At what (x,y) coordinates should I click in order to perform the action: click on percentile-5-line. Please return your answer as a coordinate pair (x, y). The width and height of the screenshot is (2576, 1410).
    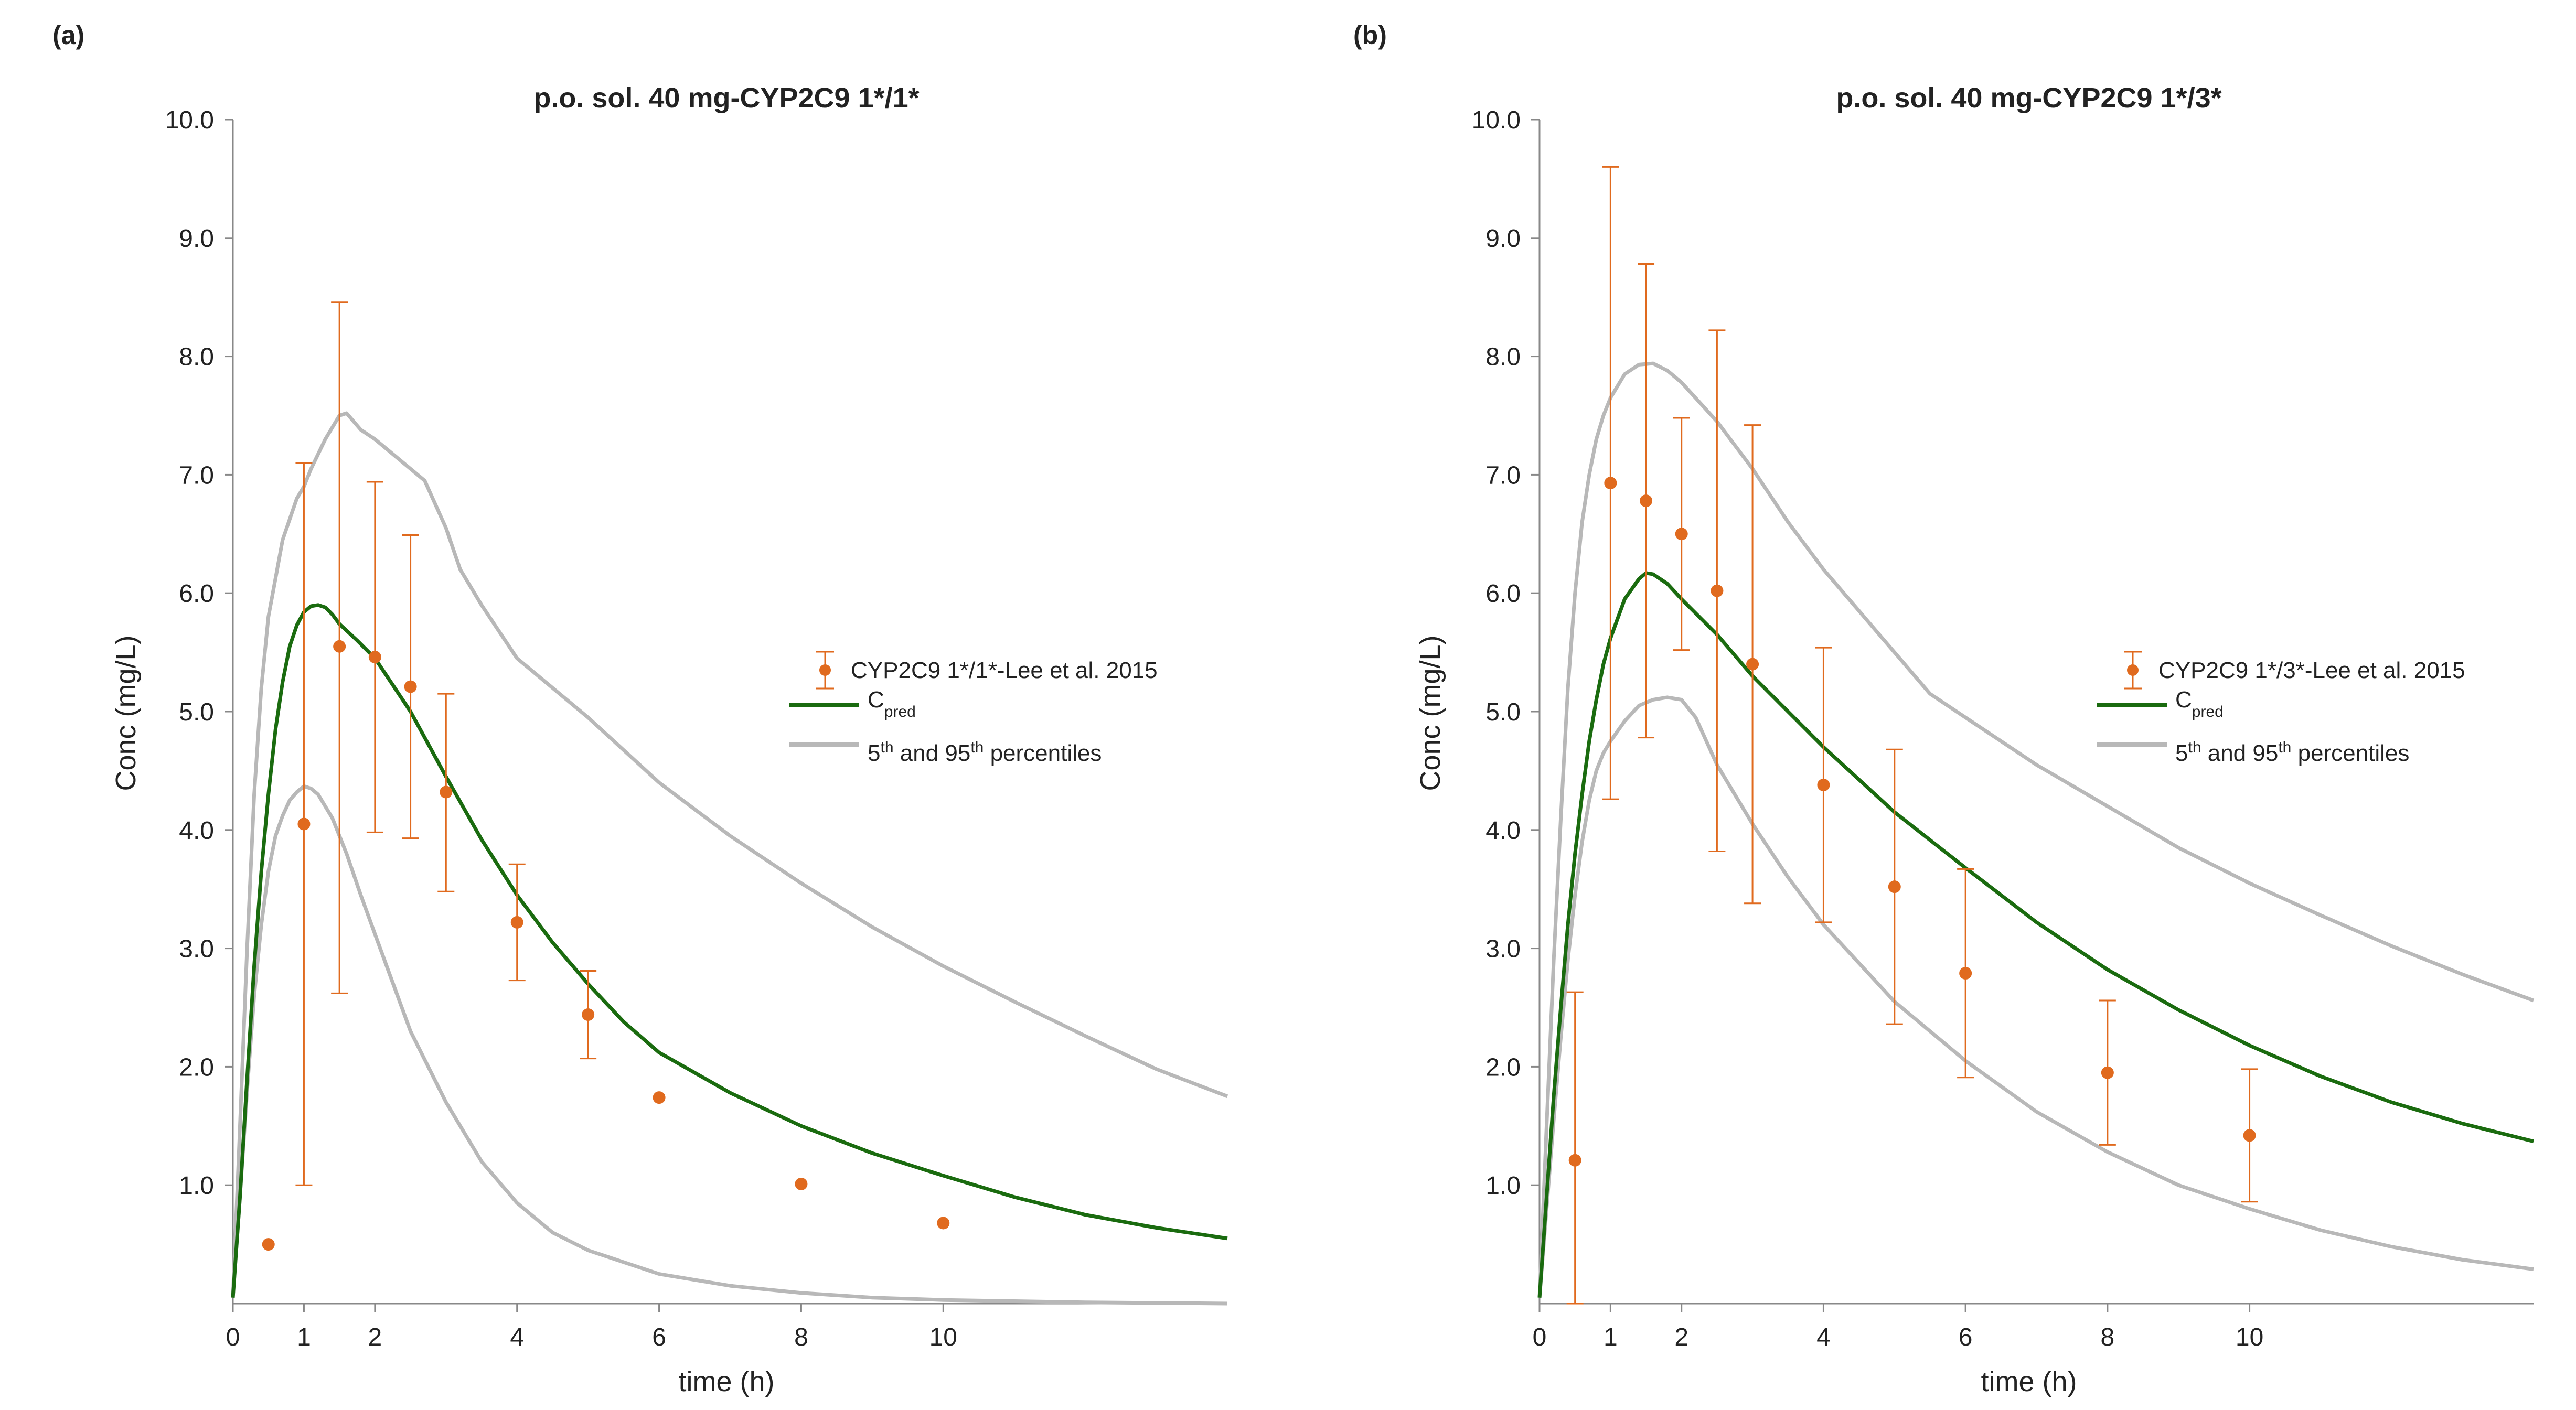
    Looking at the image, I should click on (730, 1045).